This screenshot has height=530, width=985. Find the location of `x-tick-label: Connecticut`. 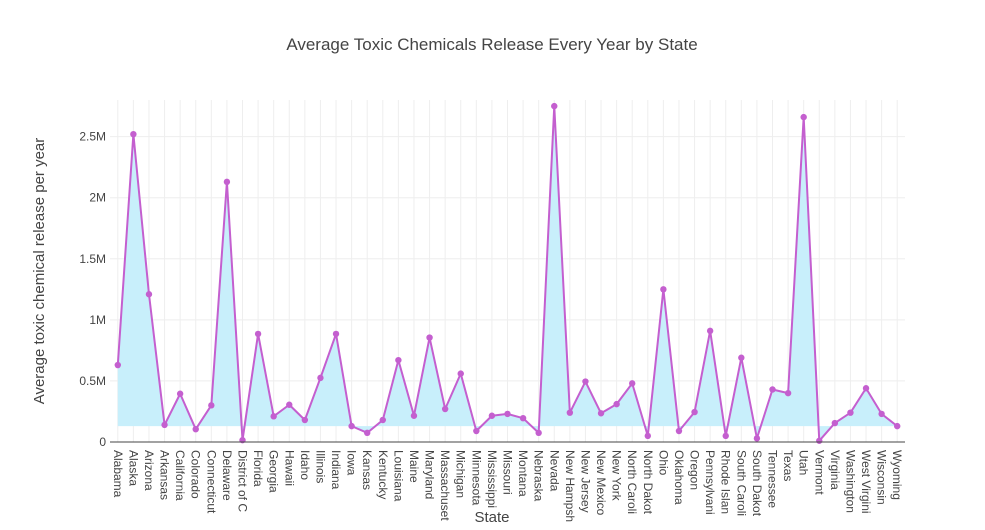

x-tick-label: Connecticut is located at coordinates (211, 482).